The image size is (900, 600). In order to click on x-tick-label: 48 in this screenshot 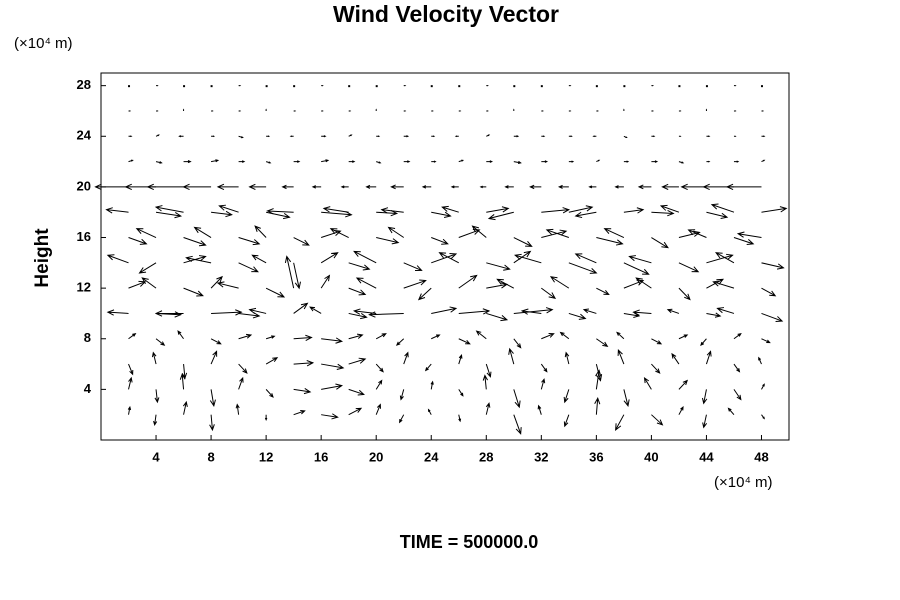, I will do `click(761, 456)`.